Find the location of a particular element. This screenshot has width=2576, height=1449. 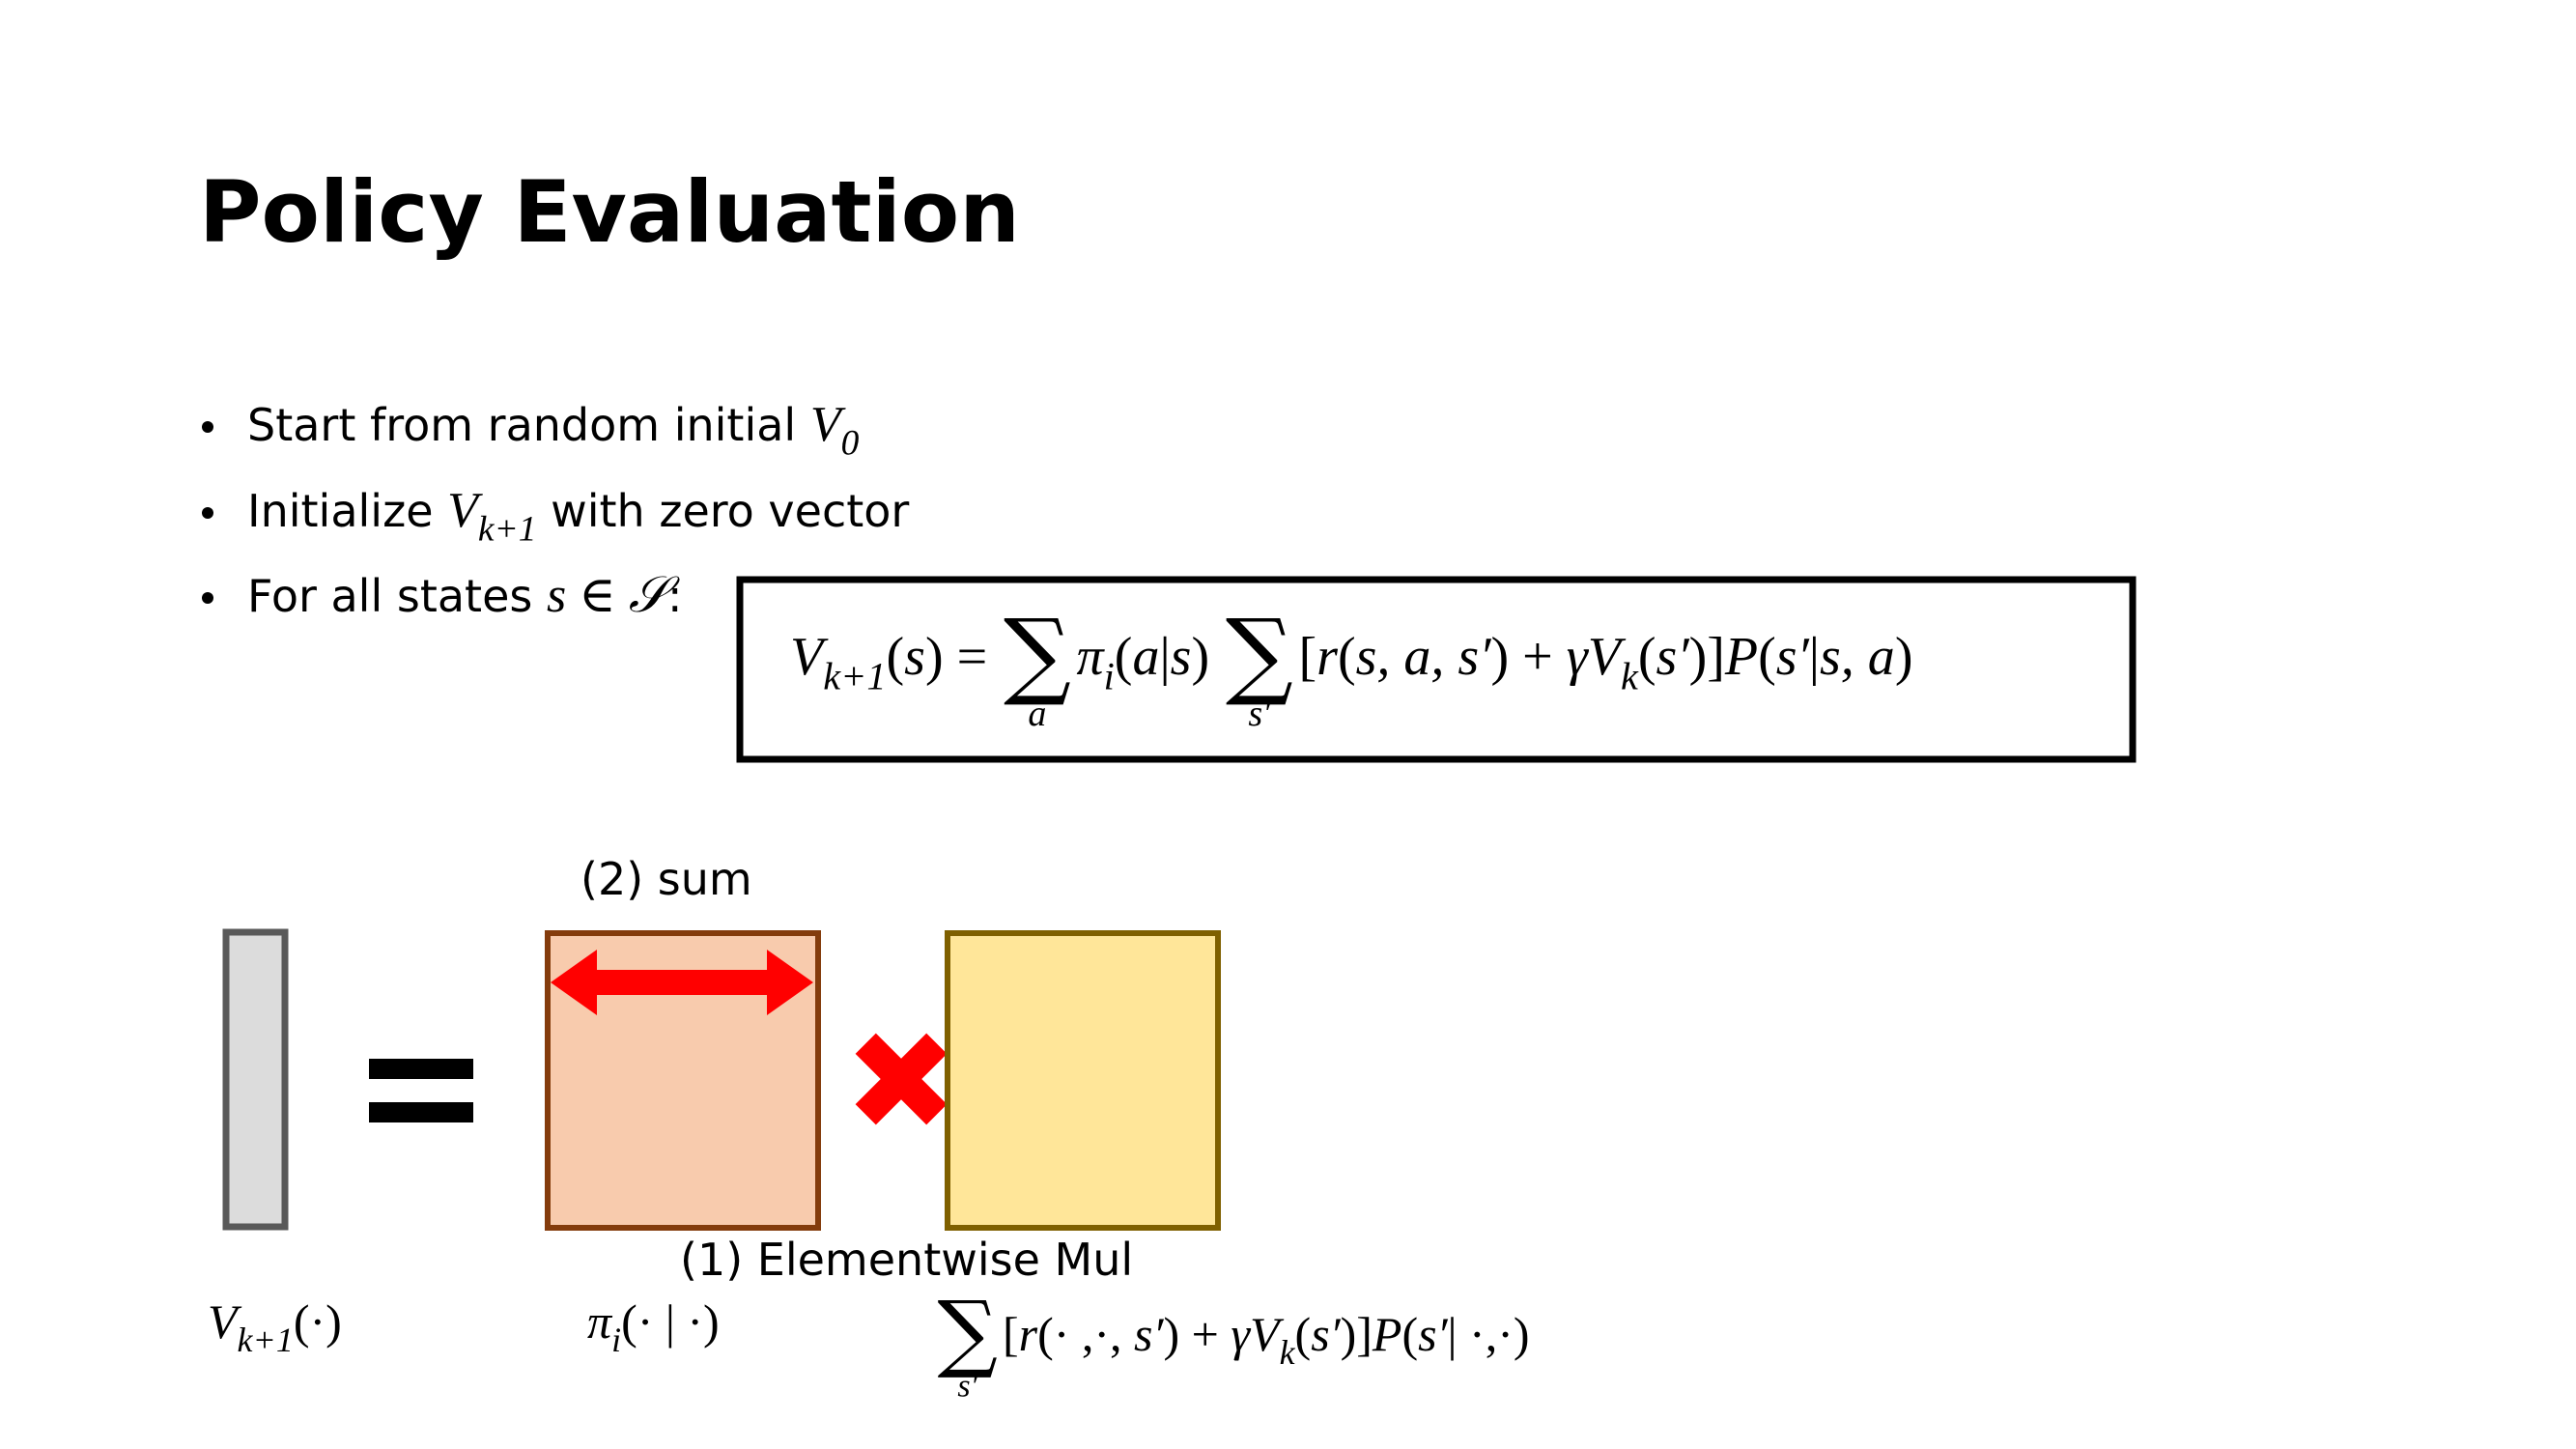

multiply-bar is located at coordinates (901, 1079).